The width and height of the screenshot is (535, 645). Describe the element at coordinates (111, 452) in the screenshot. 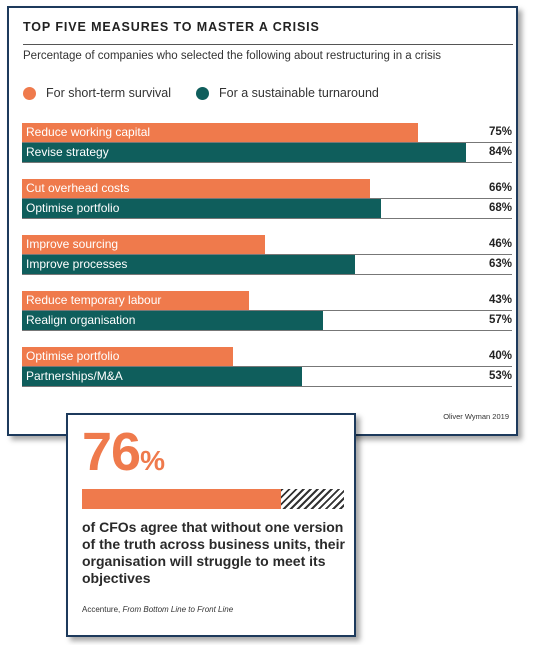

I see `stat-number: 76` at that location.